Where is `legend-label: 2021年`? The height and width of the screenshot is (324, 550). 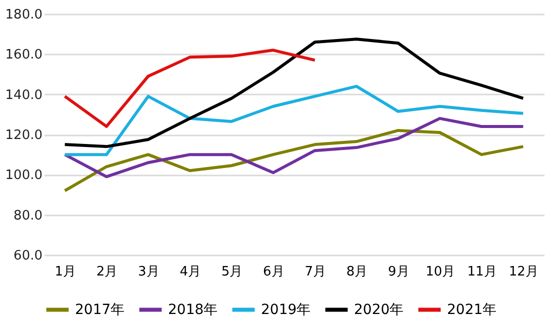 legend-label: 2021年 is located at coordinates (472, 310).